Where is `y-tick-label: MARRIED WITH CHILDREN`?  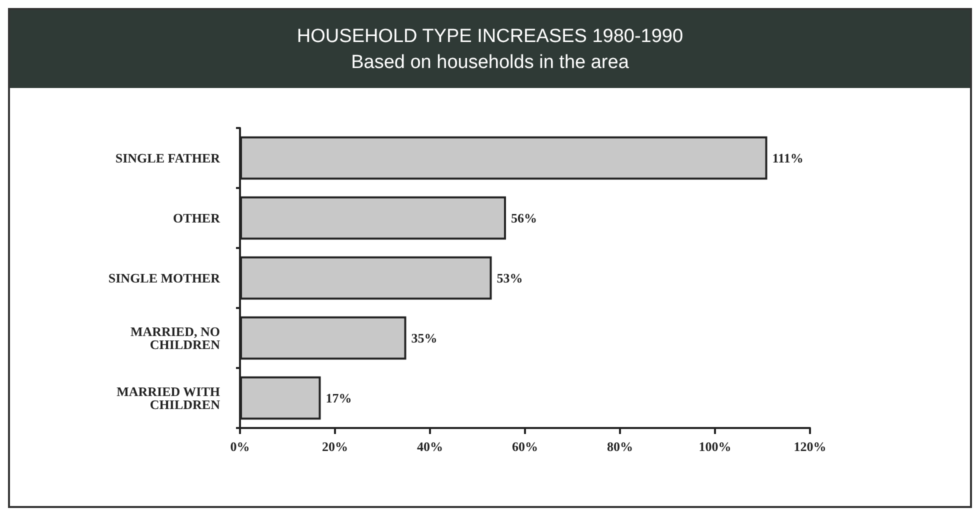 y-tick-label: MARRIED WITH CHILDREN is located at coordinates (168, 398).